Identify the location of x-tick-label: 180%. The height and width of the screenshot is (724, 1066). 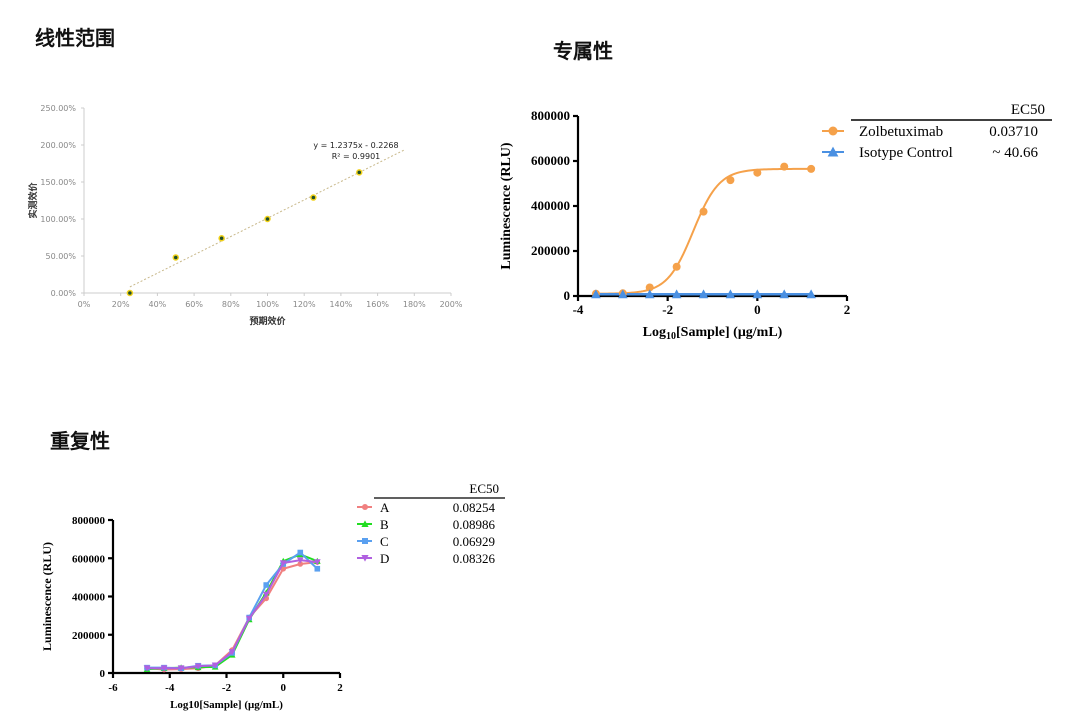
(414, 304).